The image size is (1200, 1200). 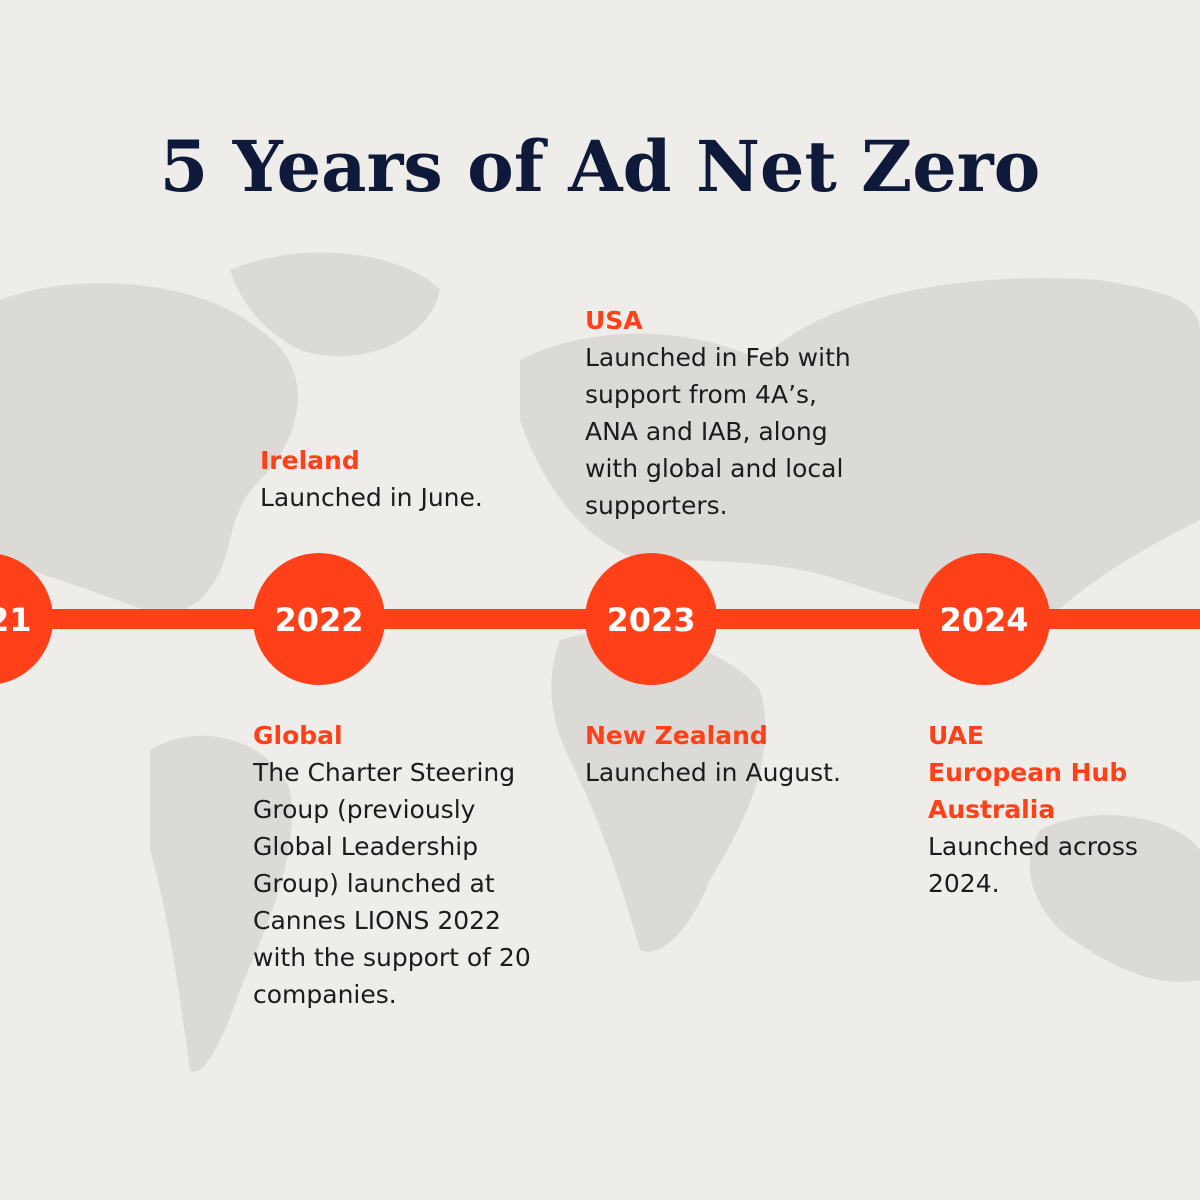 What do you see at coordinates (325, 994) in the screenshot?
I see `event-text: companies.` at bounding box center [325, 994].